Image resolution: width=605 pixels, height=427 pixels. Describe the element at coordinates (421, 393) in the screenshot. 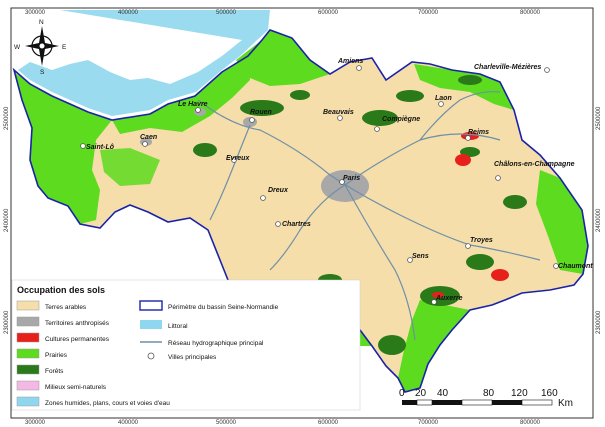

I see `scale-label: 20` at that location.